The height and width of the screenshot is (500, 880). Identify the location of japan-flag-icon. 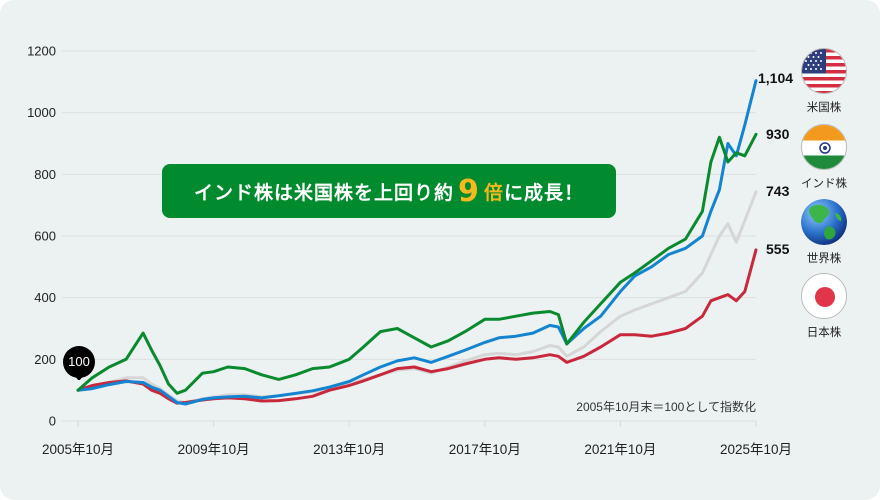
(824, 296).